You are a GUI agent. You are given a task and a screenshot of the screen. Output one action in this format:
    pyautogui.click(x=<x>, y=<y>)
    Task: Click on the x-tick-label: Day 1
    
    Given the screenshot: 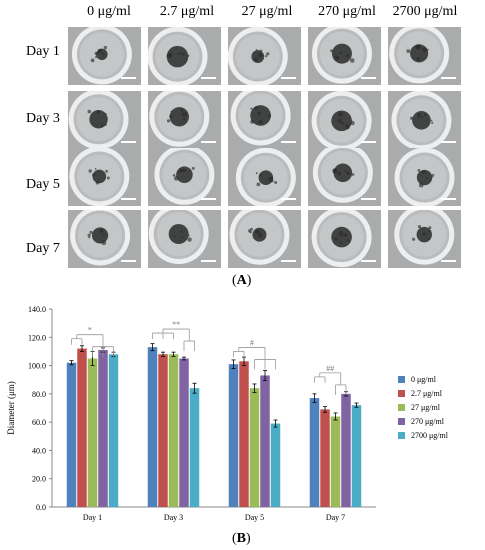 What is the action you would take?
    pyautogui.click(x=92, y=517)
    